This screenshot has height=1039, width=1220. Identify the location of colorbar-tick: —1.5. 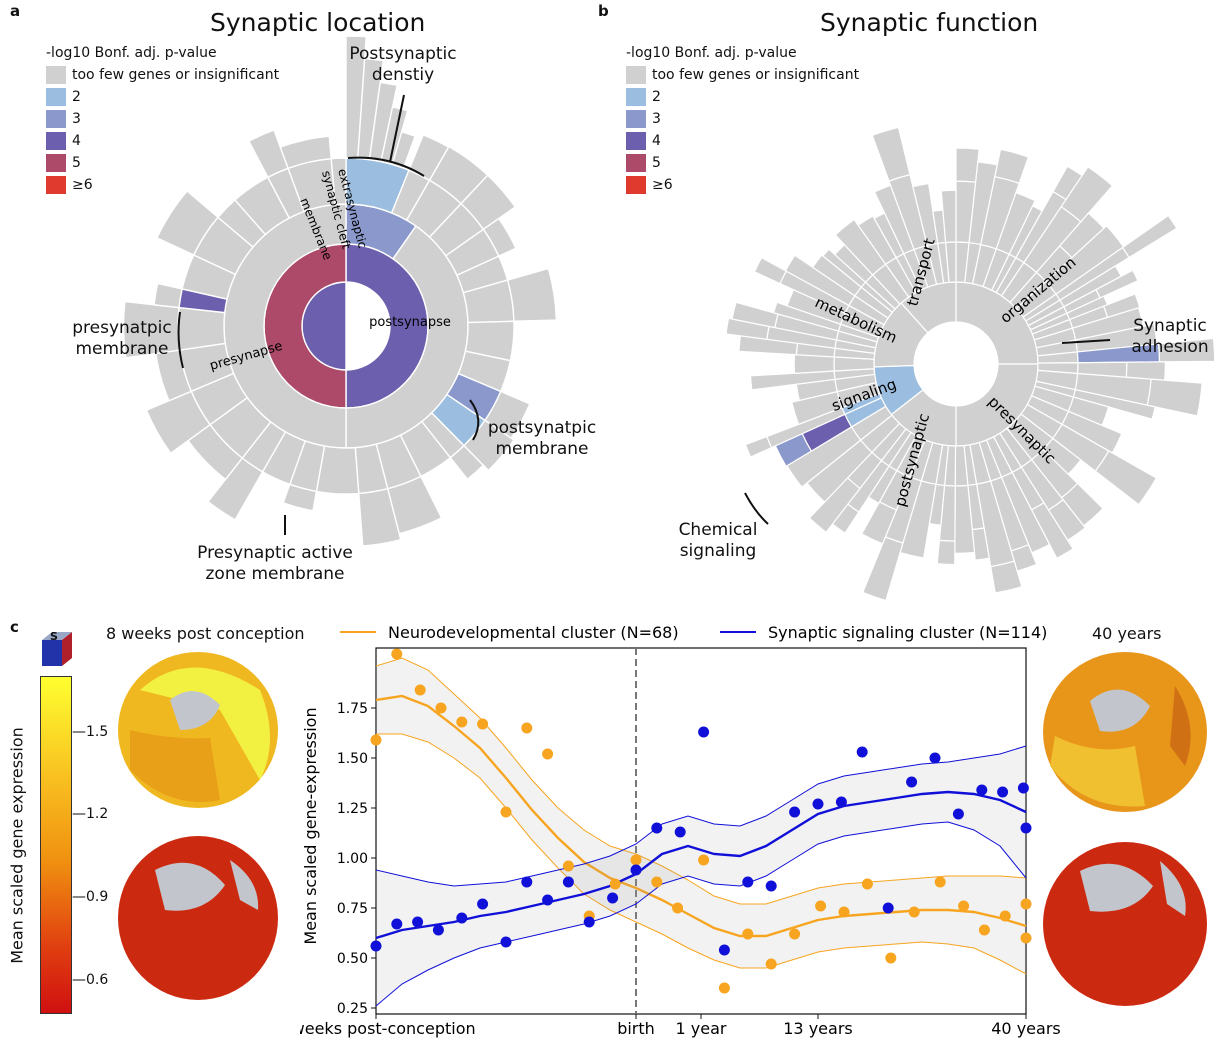
(90, 732).